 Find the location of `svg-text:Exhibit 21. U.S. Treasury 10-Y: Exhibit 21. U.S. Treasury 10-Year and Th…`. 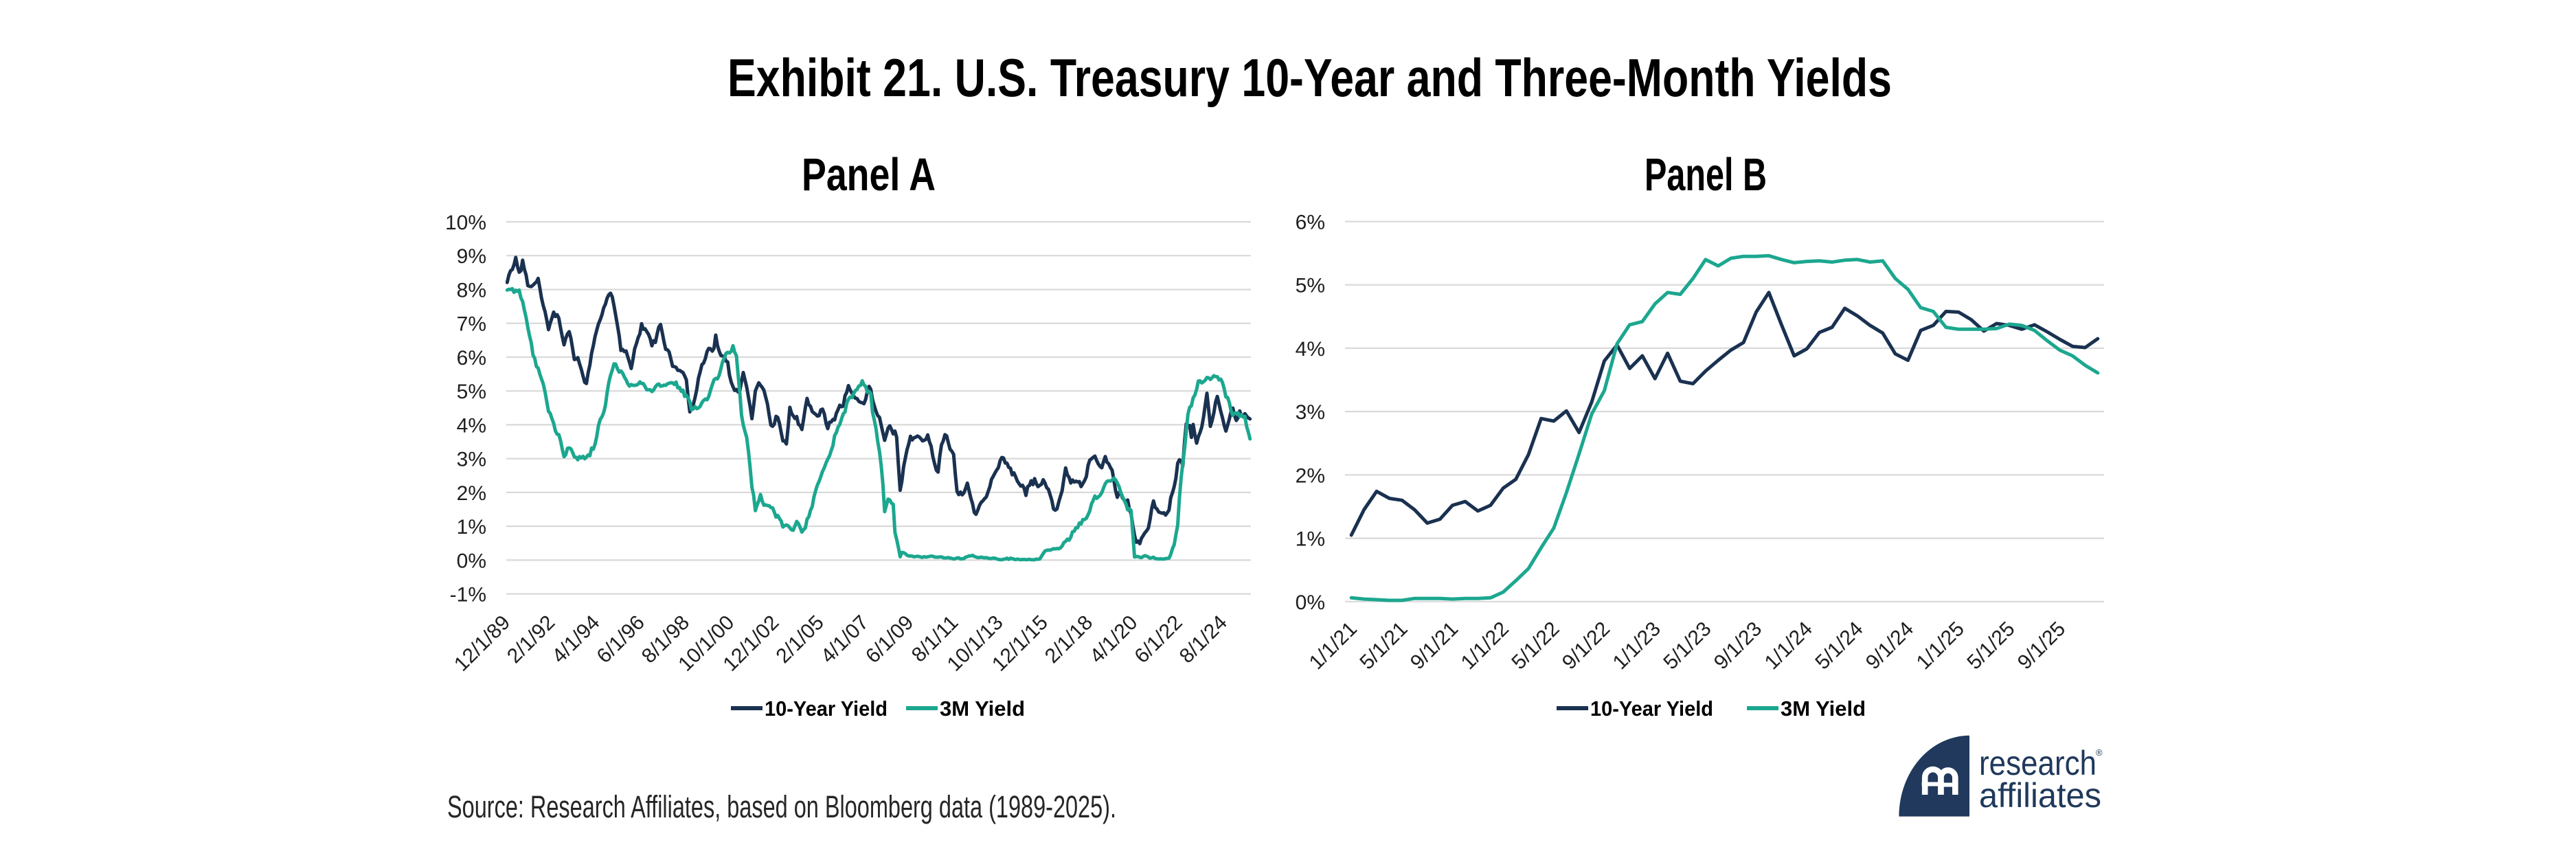

svg-text:Exhibit 21. U.S. Treasury 10-Y: Exhibit 21. U.S. Treasury 10-Year and Th… is located at coordinates (1309, 77).